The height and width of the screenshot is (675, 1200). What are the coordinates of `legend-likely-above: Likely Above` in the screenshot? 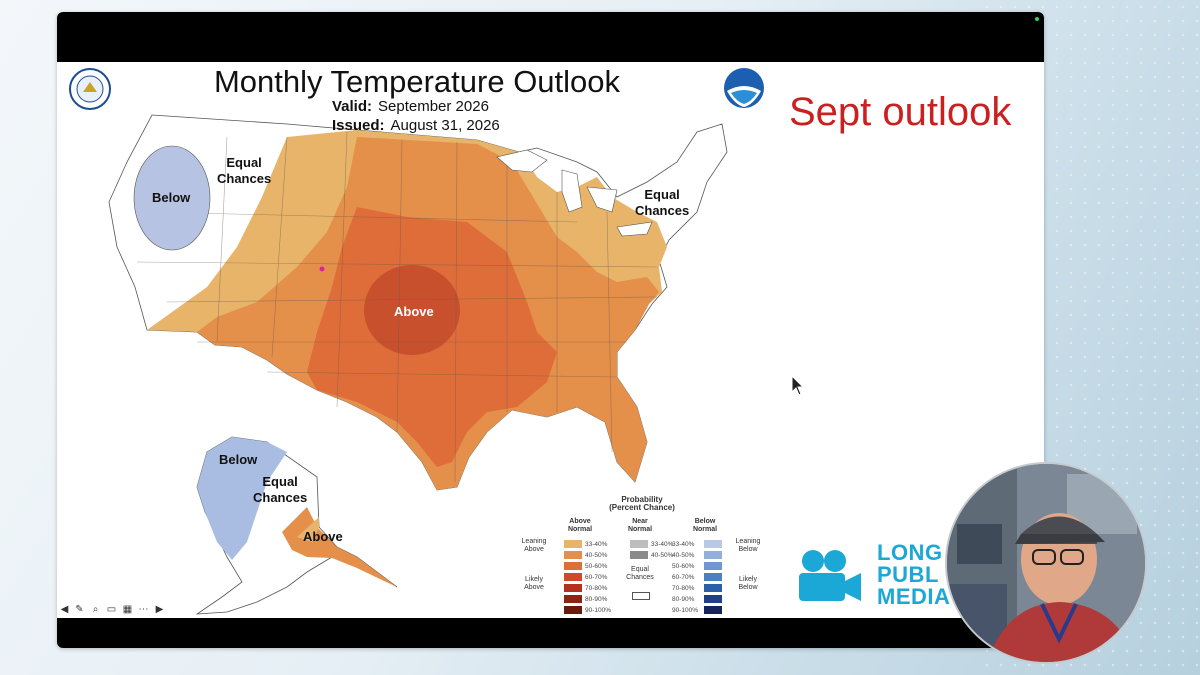 It's located at (534, 583).